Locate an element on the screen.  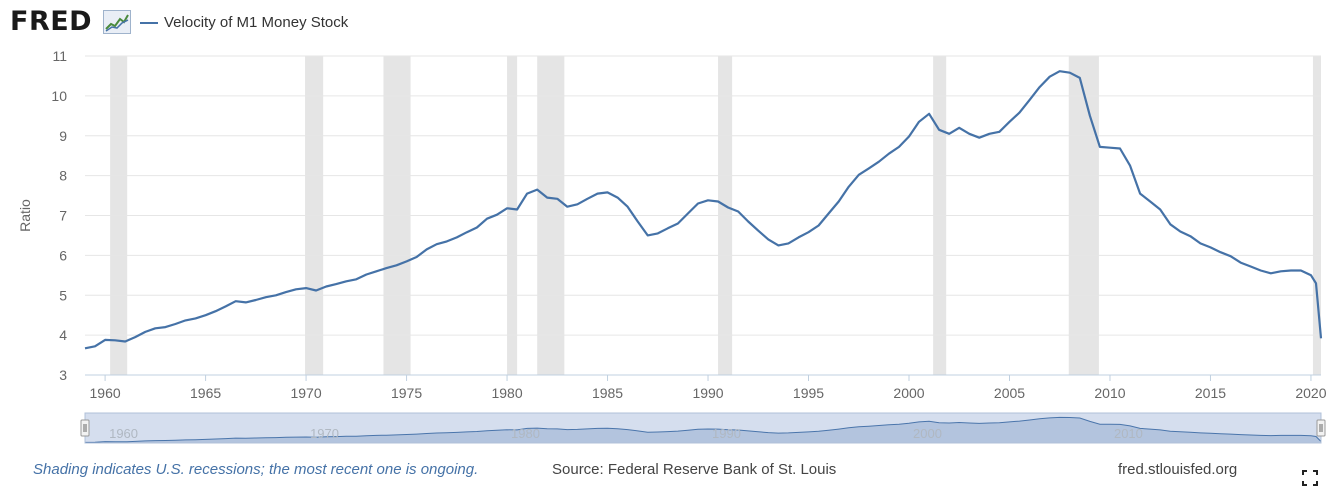
x-tick-label: 2005 is located at coordinates (1009, 393).